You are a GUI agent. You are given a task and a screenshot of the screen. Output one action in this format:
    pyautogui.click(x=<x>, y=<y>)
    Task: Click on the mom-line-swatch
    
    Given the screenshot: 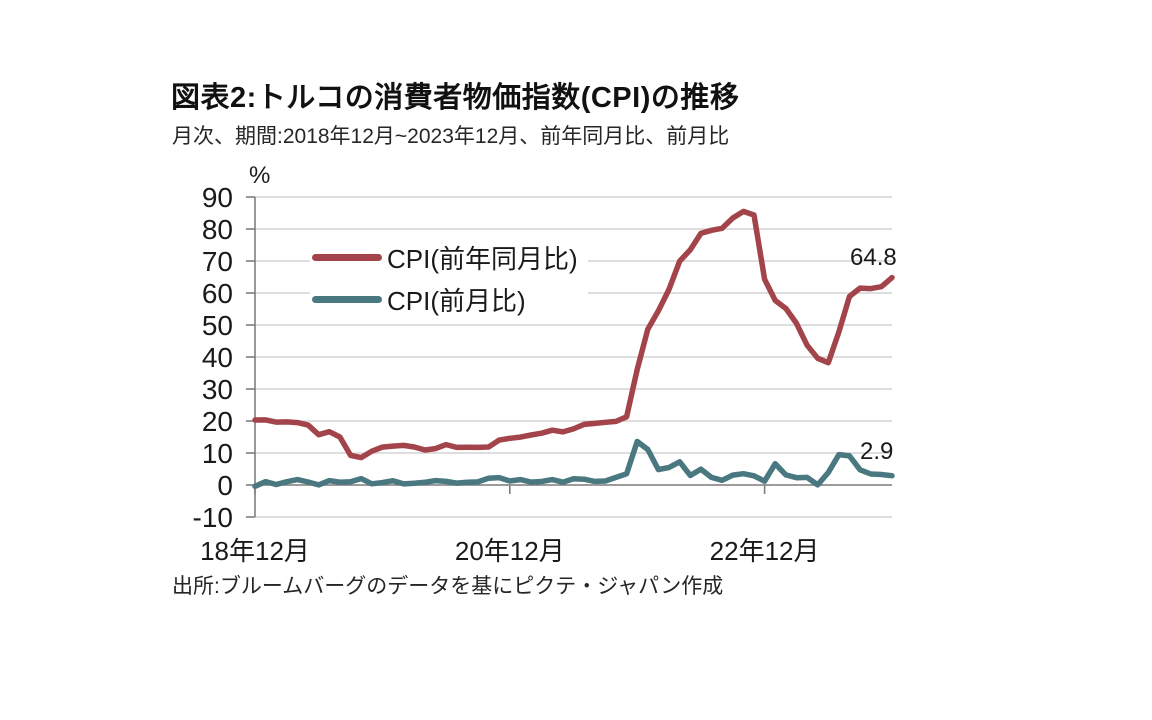 What is the action you would take?
    pyautogui.click(x=347, y=299)
    